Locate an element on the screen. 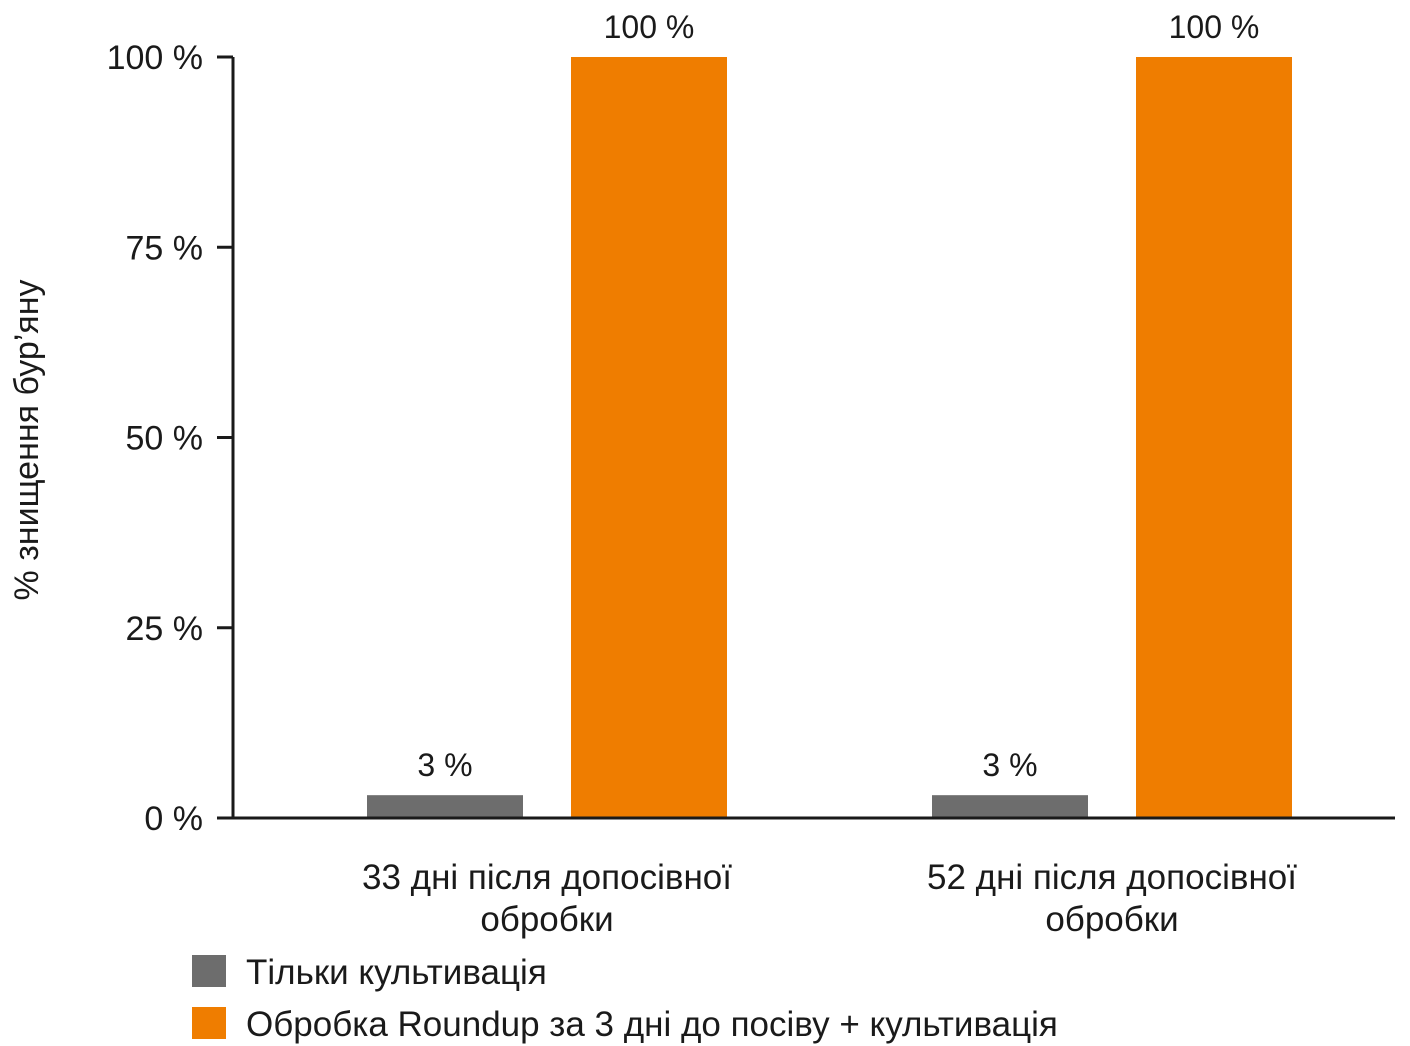  x-category-label-line: 52 дні після допосівної is located at coordinates (1112, 877).